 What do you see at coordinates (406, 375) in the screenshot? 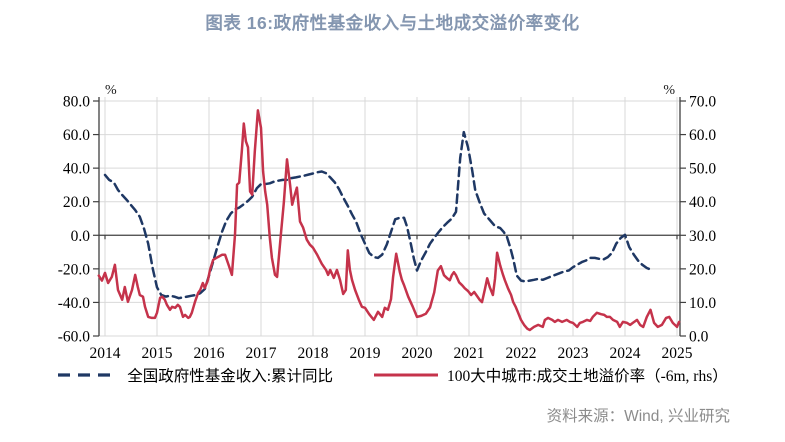
I see `solid-line-marker` at bounding box center [406, 375].